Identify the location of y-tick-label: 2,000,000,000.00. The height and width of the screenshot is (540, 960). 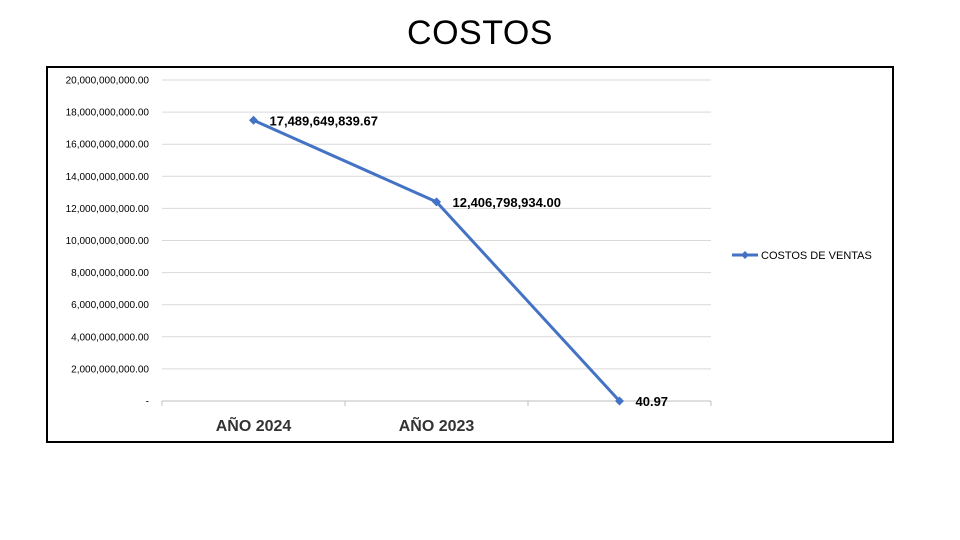
(110, 369).